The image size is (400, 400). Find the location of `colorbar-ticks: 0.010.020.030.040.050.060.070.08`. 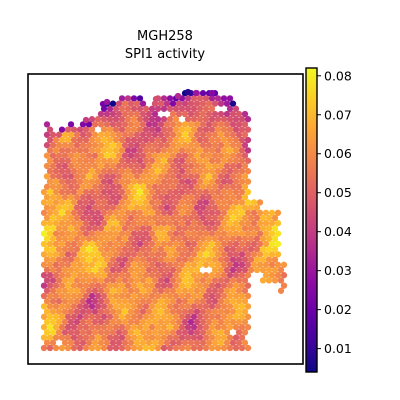

colorbar-ticks: 0.010.020.030.040.050.060.070.08 is located at coordinates (334, 212).